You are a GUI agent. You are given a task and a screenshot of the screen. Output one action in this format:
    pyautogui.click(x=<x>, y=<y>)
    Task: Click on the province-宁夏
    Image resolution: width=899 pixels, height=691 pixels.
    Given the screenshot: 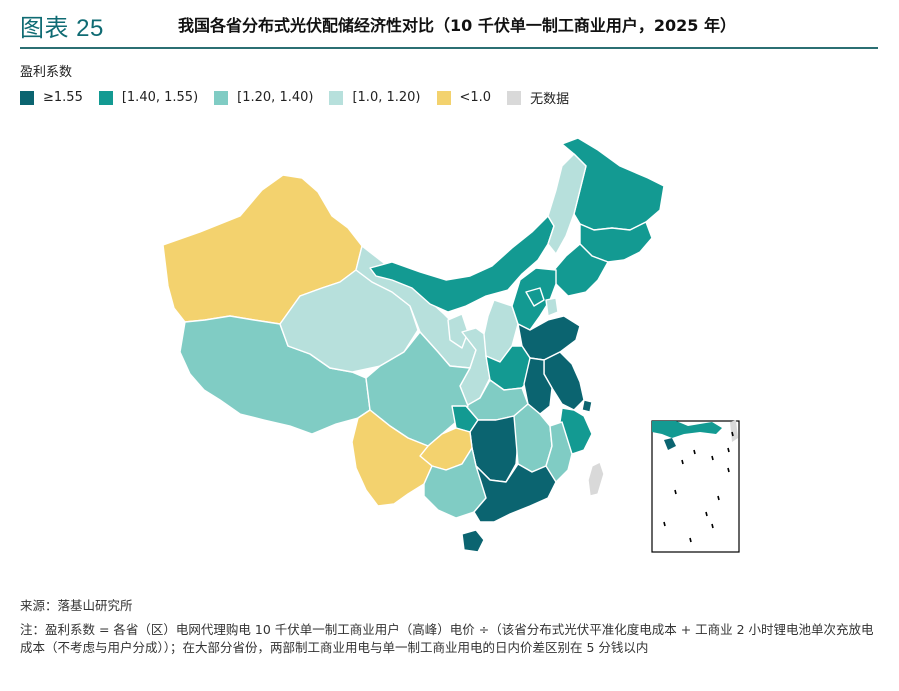 What is the action you would take?
    pyautogui.click(x=458, y=331)
    